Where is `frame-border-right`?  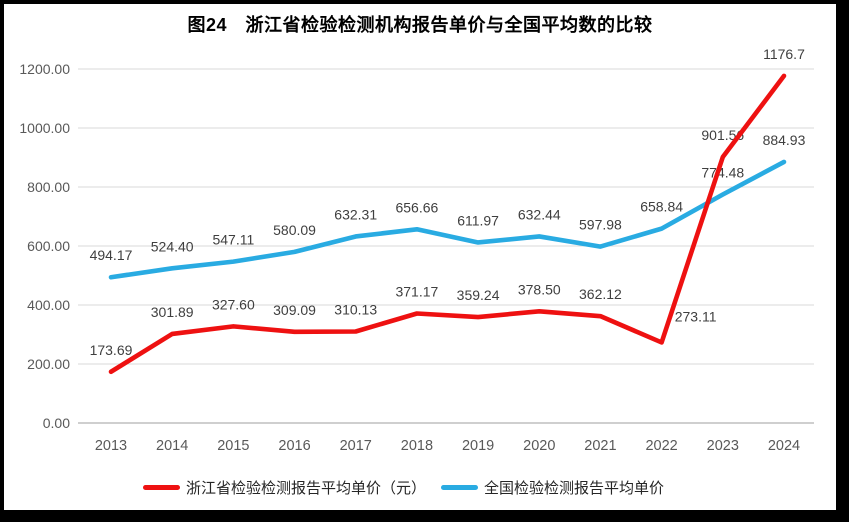
frame-border-right is located at coordinates (842, 261).